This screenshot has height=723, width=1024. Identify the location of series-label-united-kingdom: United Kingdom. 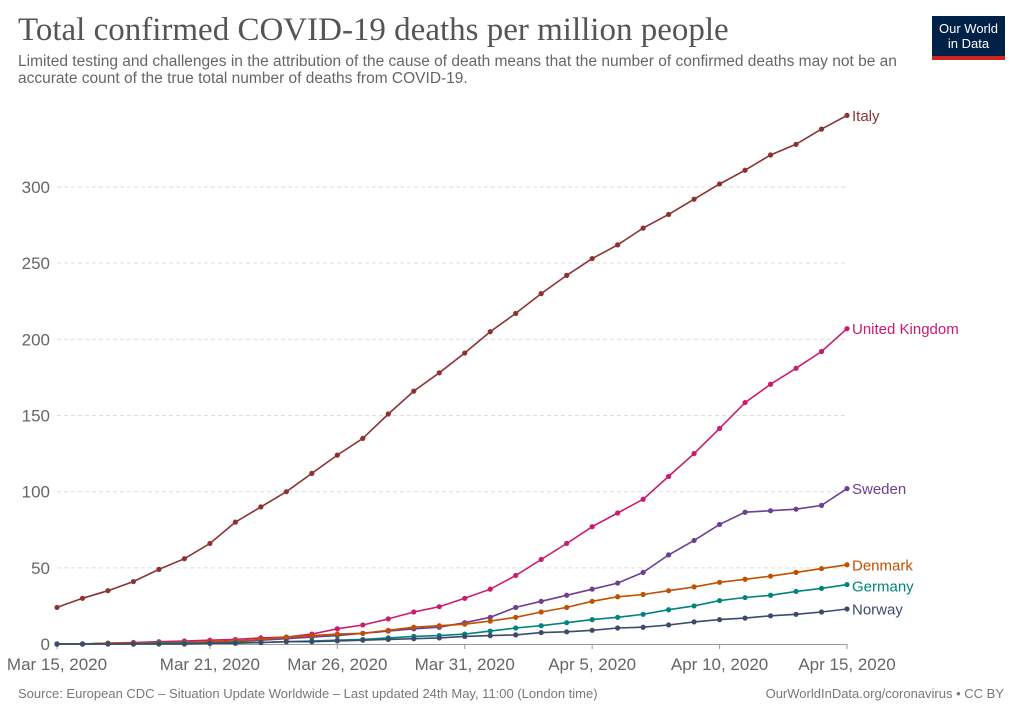
(905, 329).